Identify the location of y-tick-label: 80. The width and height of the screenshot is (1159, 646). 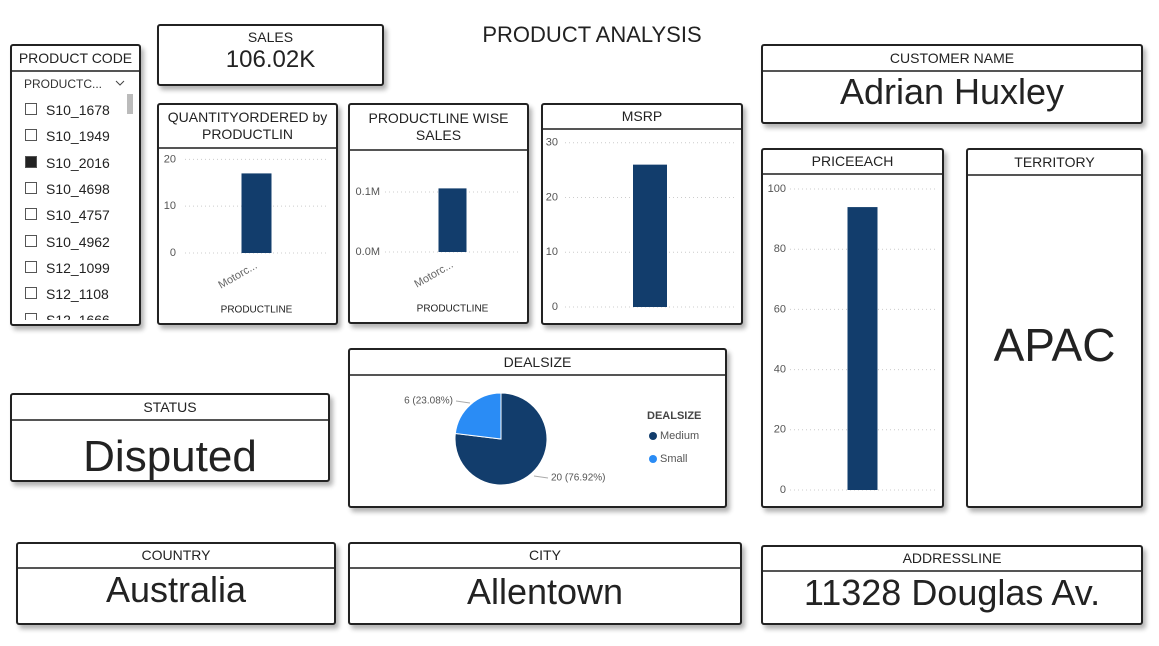
(780, 249).